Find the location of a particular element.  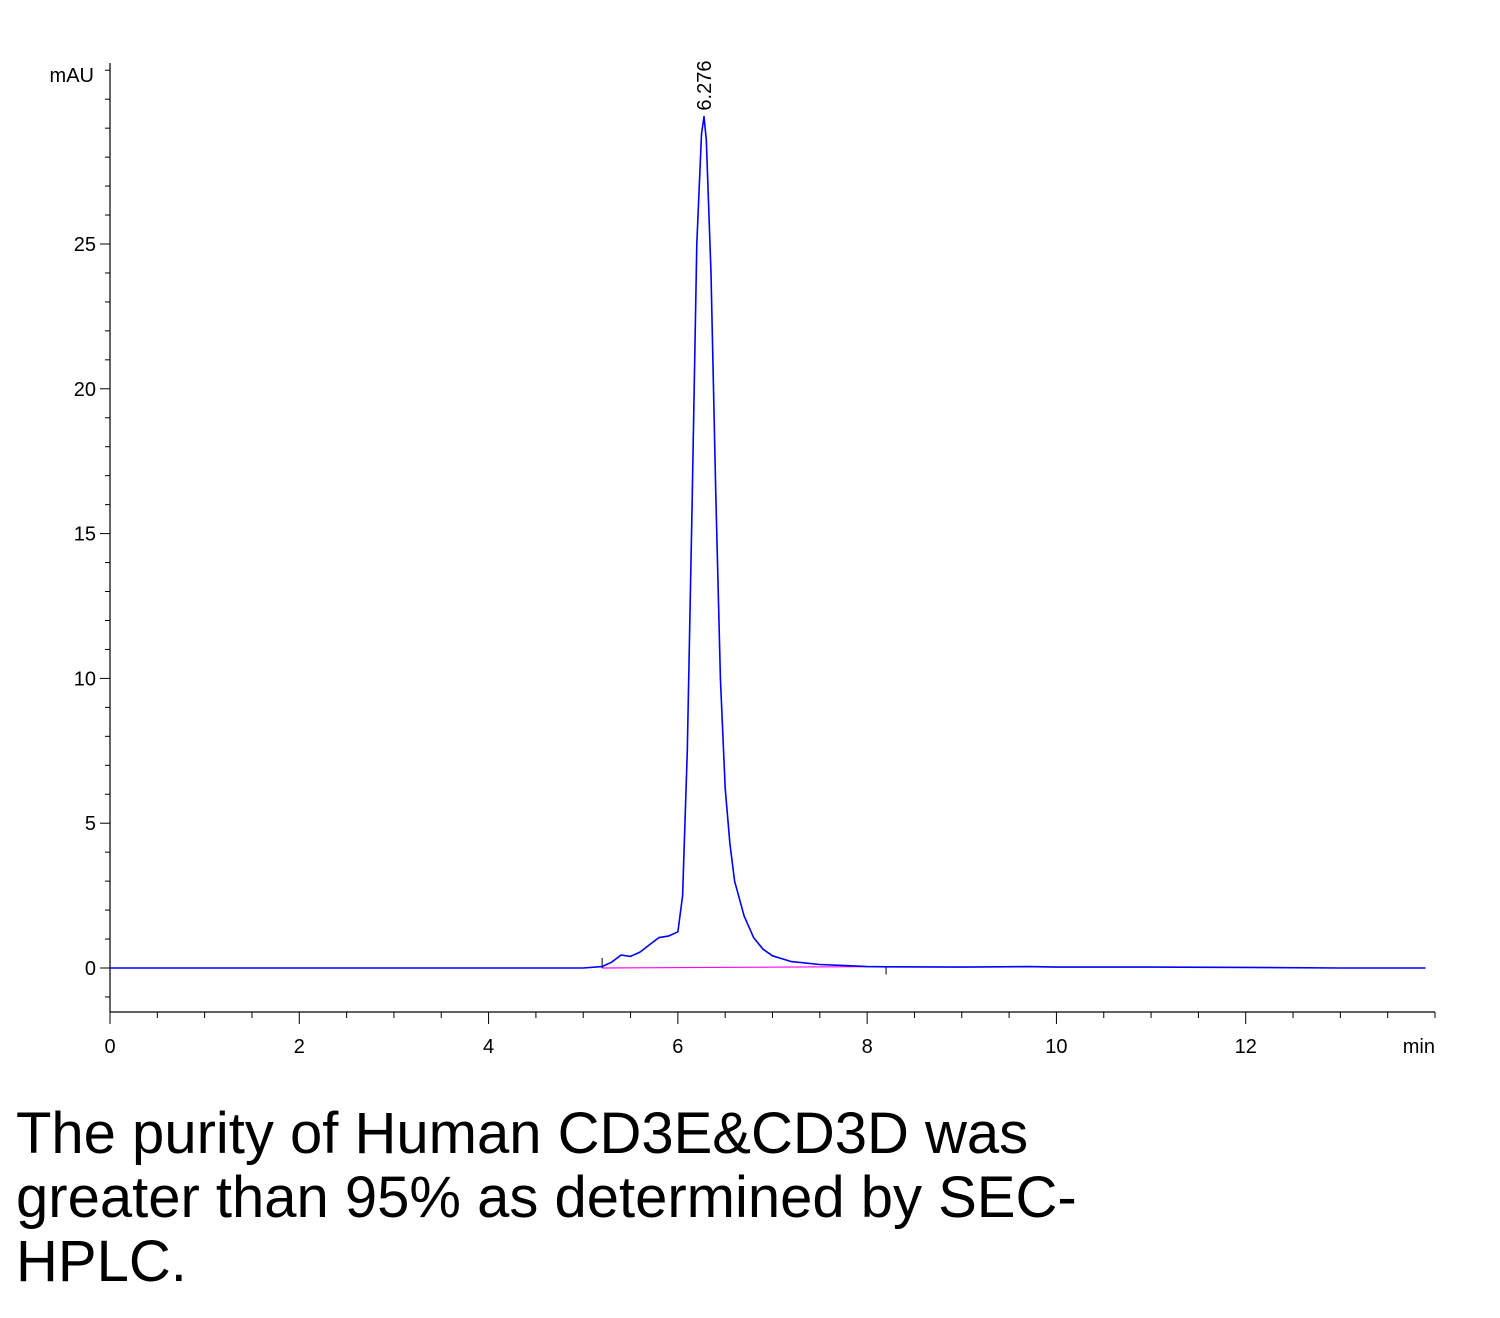

y-tick-label: 15 is located at coordinates (85, 535).